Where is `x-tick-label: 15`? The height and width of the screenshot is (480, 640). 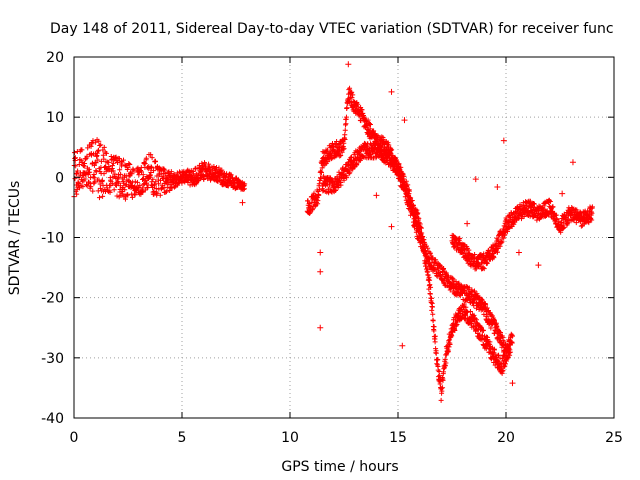 x-tick-label: 15 is located at coordinates (398, 438).